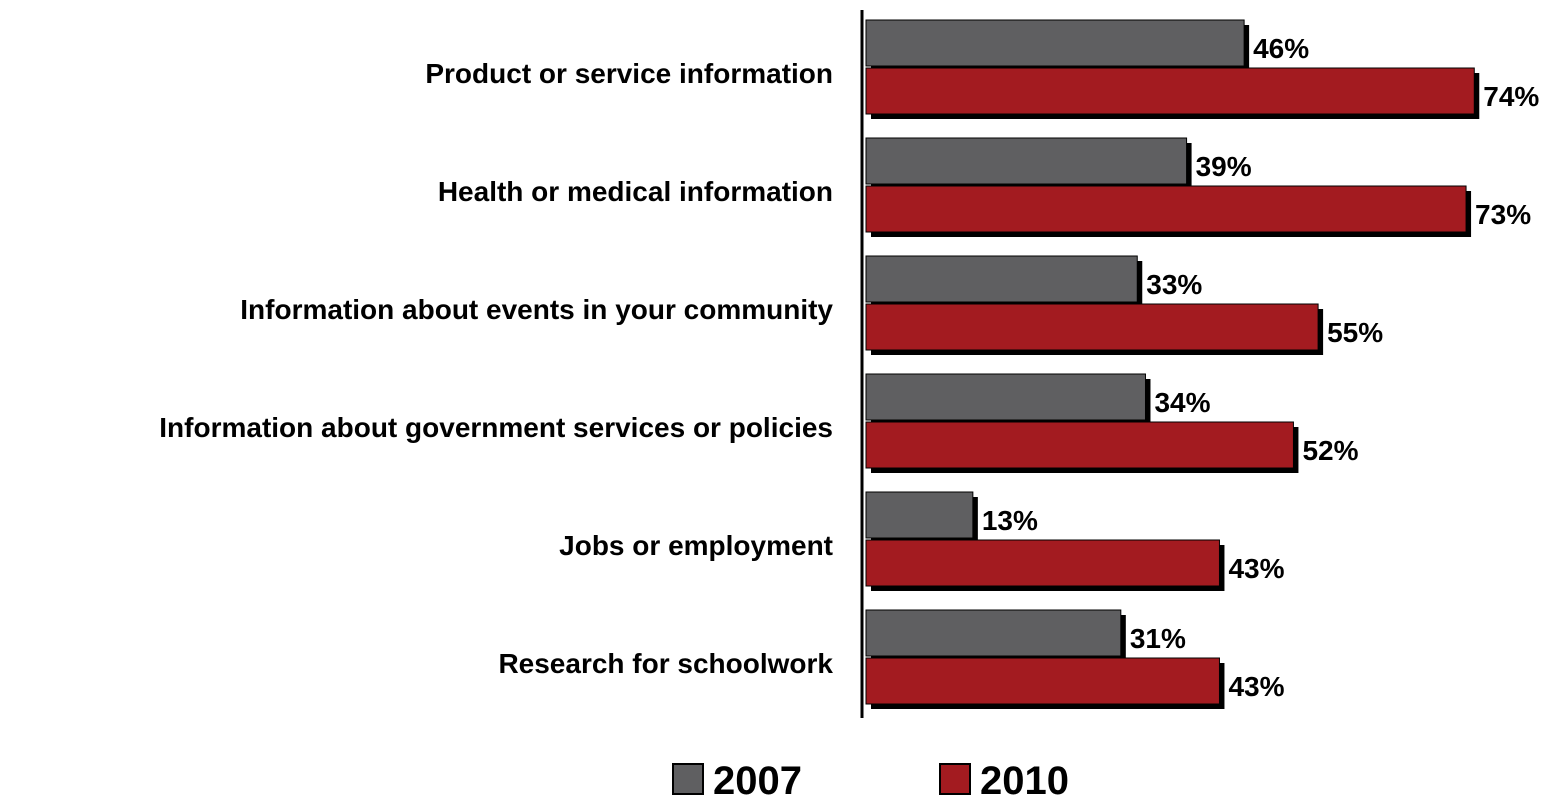  I want to click on value-label: 34%, so click(1182, 402).